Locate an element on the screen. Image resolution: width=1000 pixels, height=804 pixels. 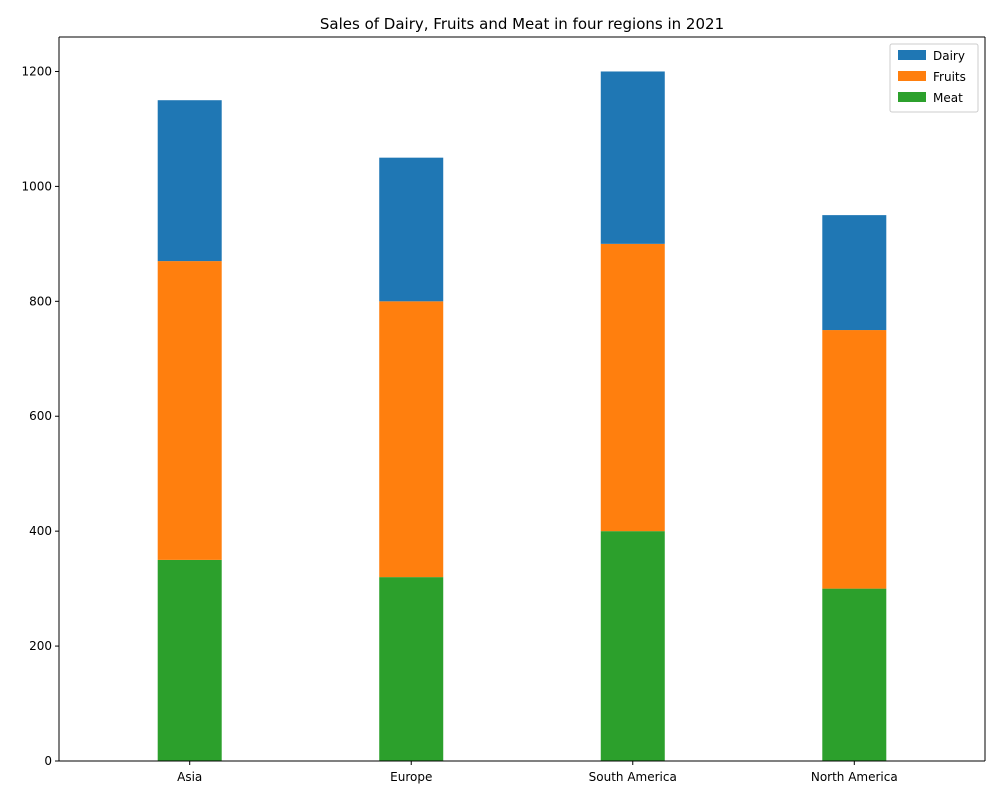
legend-label-fruits: Fruits is located at coordinates (949, 77).